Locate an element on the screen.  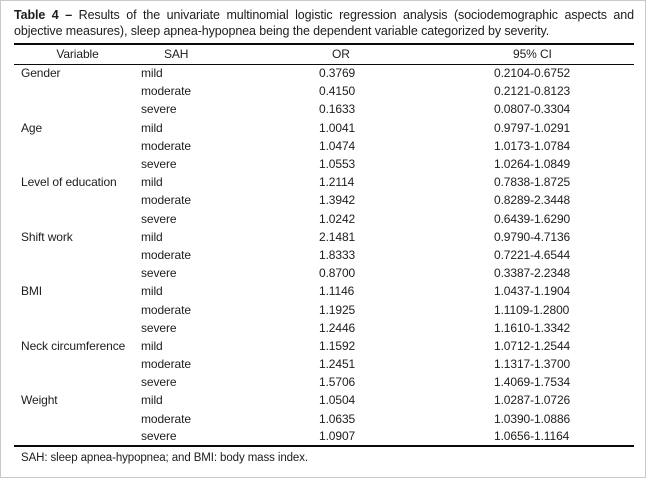
ci-cell: 0.7221-4.6544 is located at coordinates (532, 254).